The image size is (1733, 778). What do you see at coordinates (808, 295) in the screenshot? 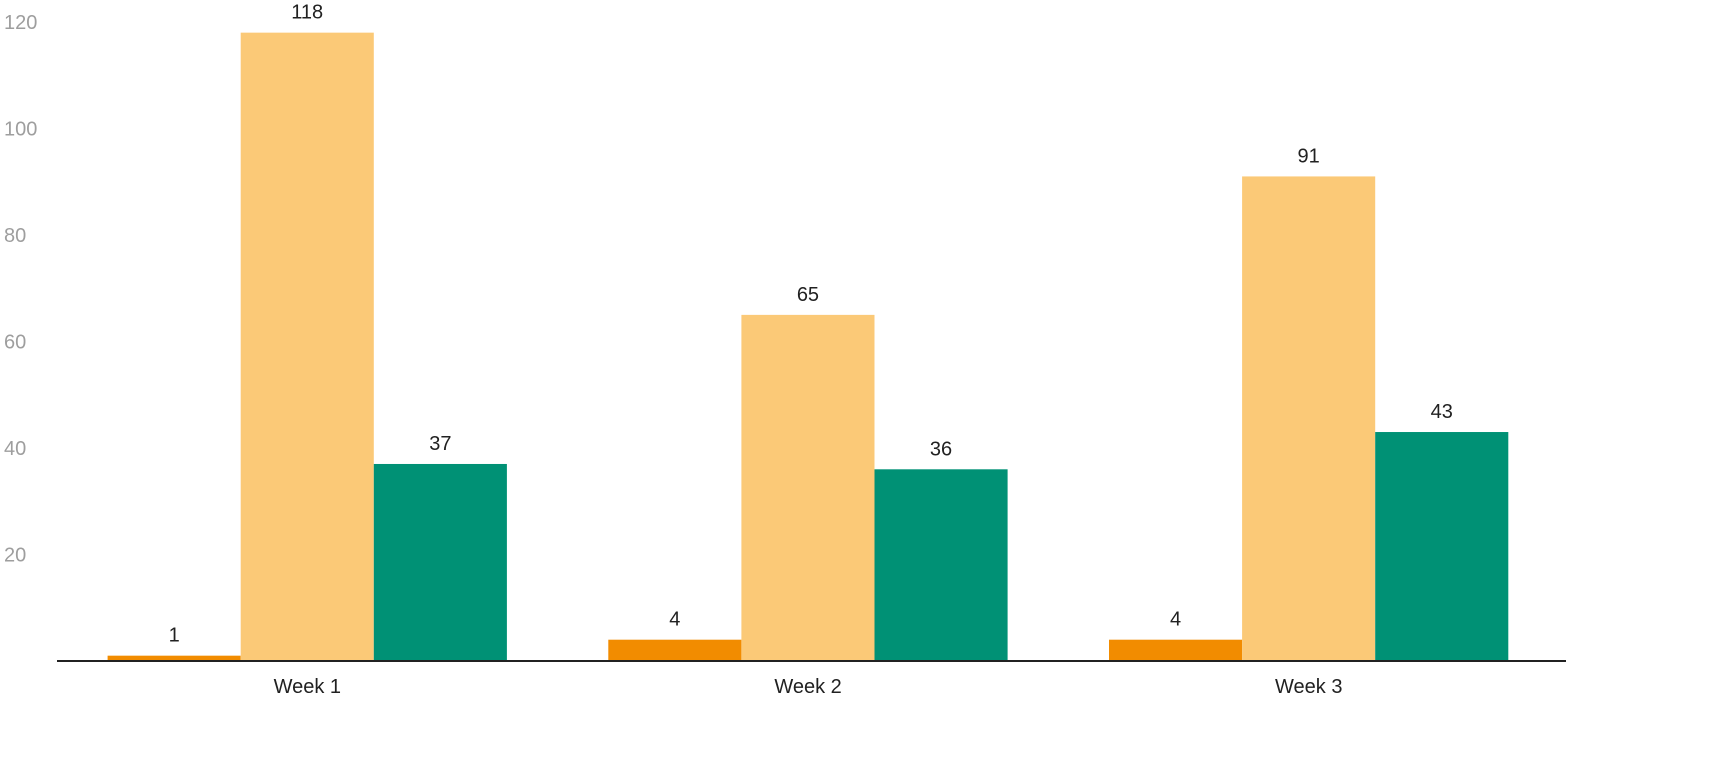
I see `data-label: 65` at bounding box center [808, 295].